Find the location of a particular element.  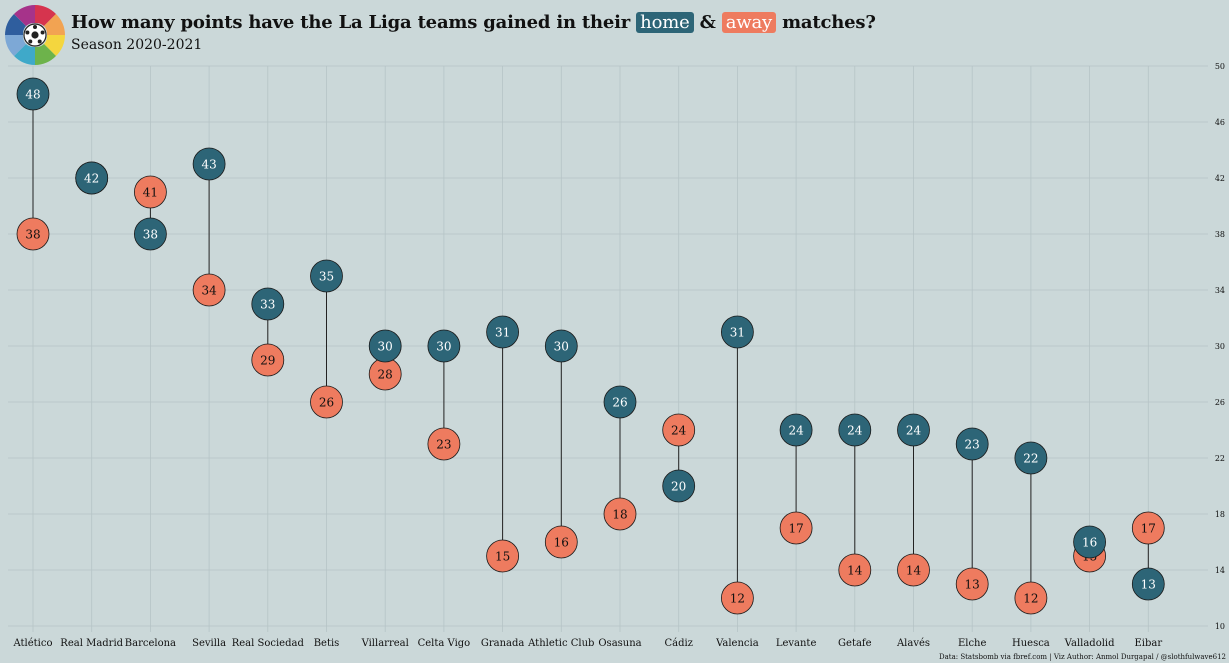

home-value-label: 35 is located at coordinates (326, 277).